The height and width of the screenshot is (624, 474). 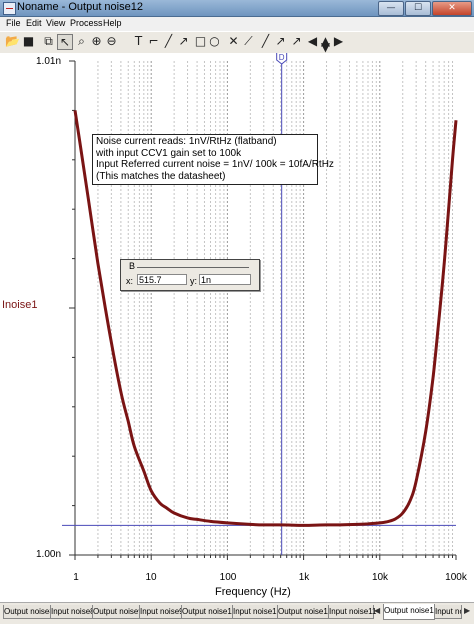 I want to click on pointer-icon: ↗, so click(x=280, y=41).